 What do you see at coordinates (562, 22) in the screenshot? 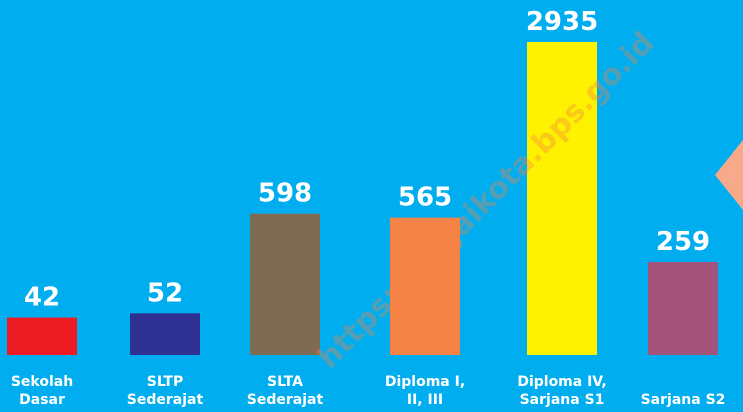
I see `value-label: 2935` at bounding box center [562, 22].